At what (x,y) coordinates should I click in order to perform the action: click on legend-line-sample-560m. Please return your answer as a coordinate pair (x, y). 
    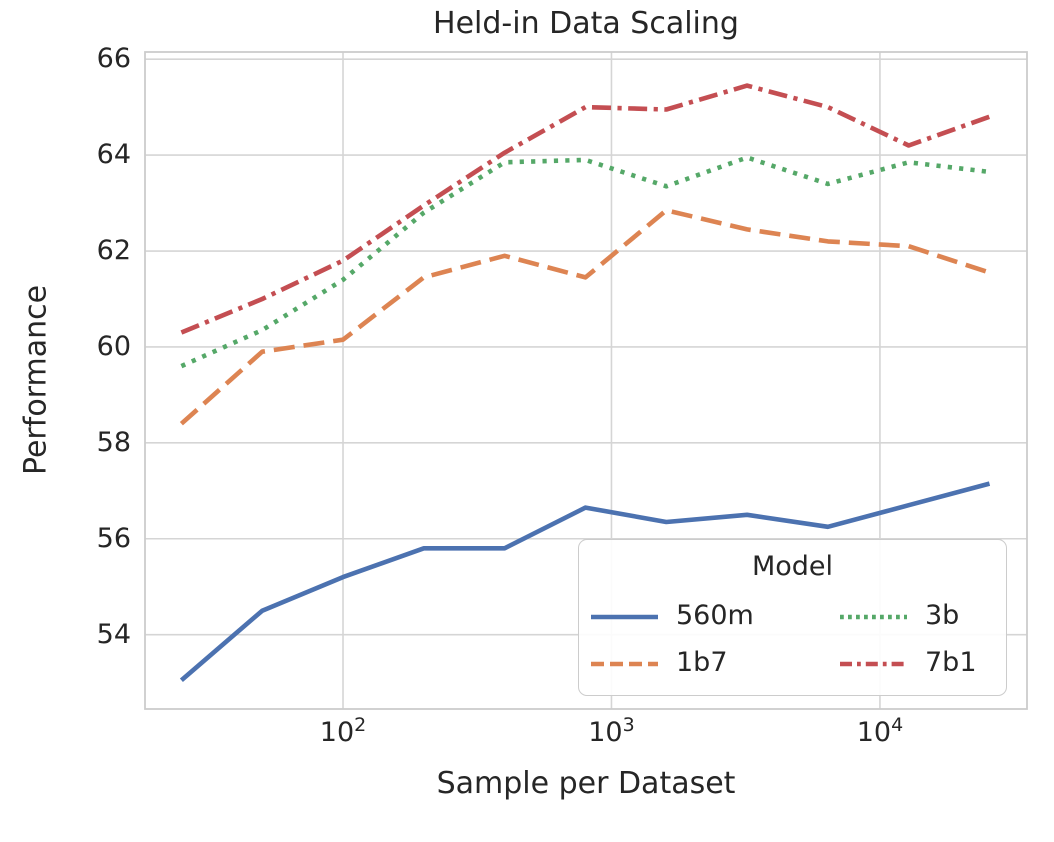
    Looking at the image, I should click on (624, 617).